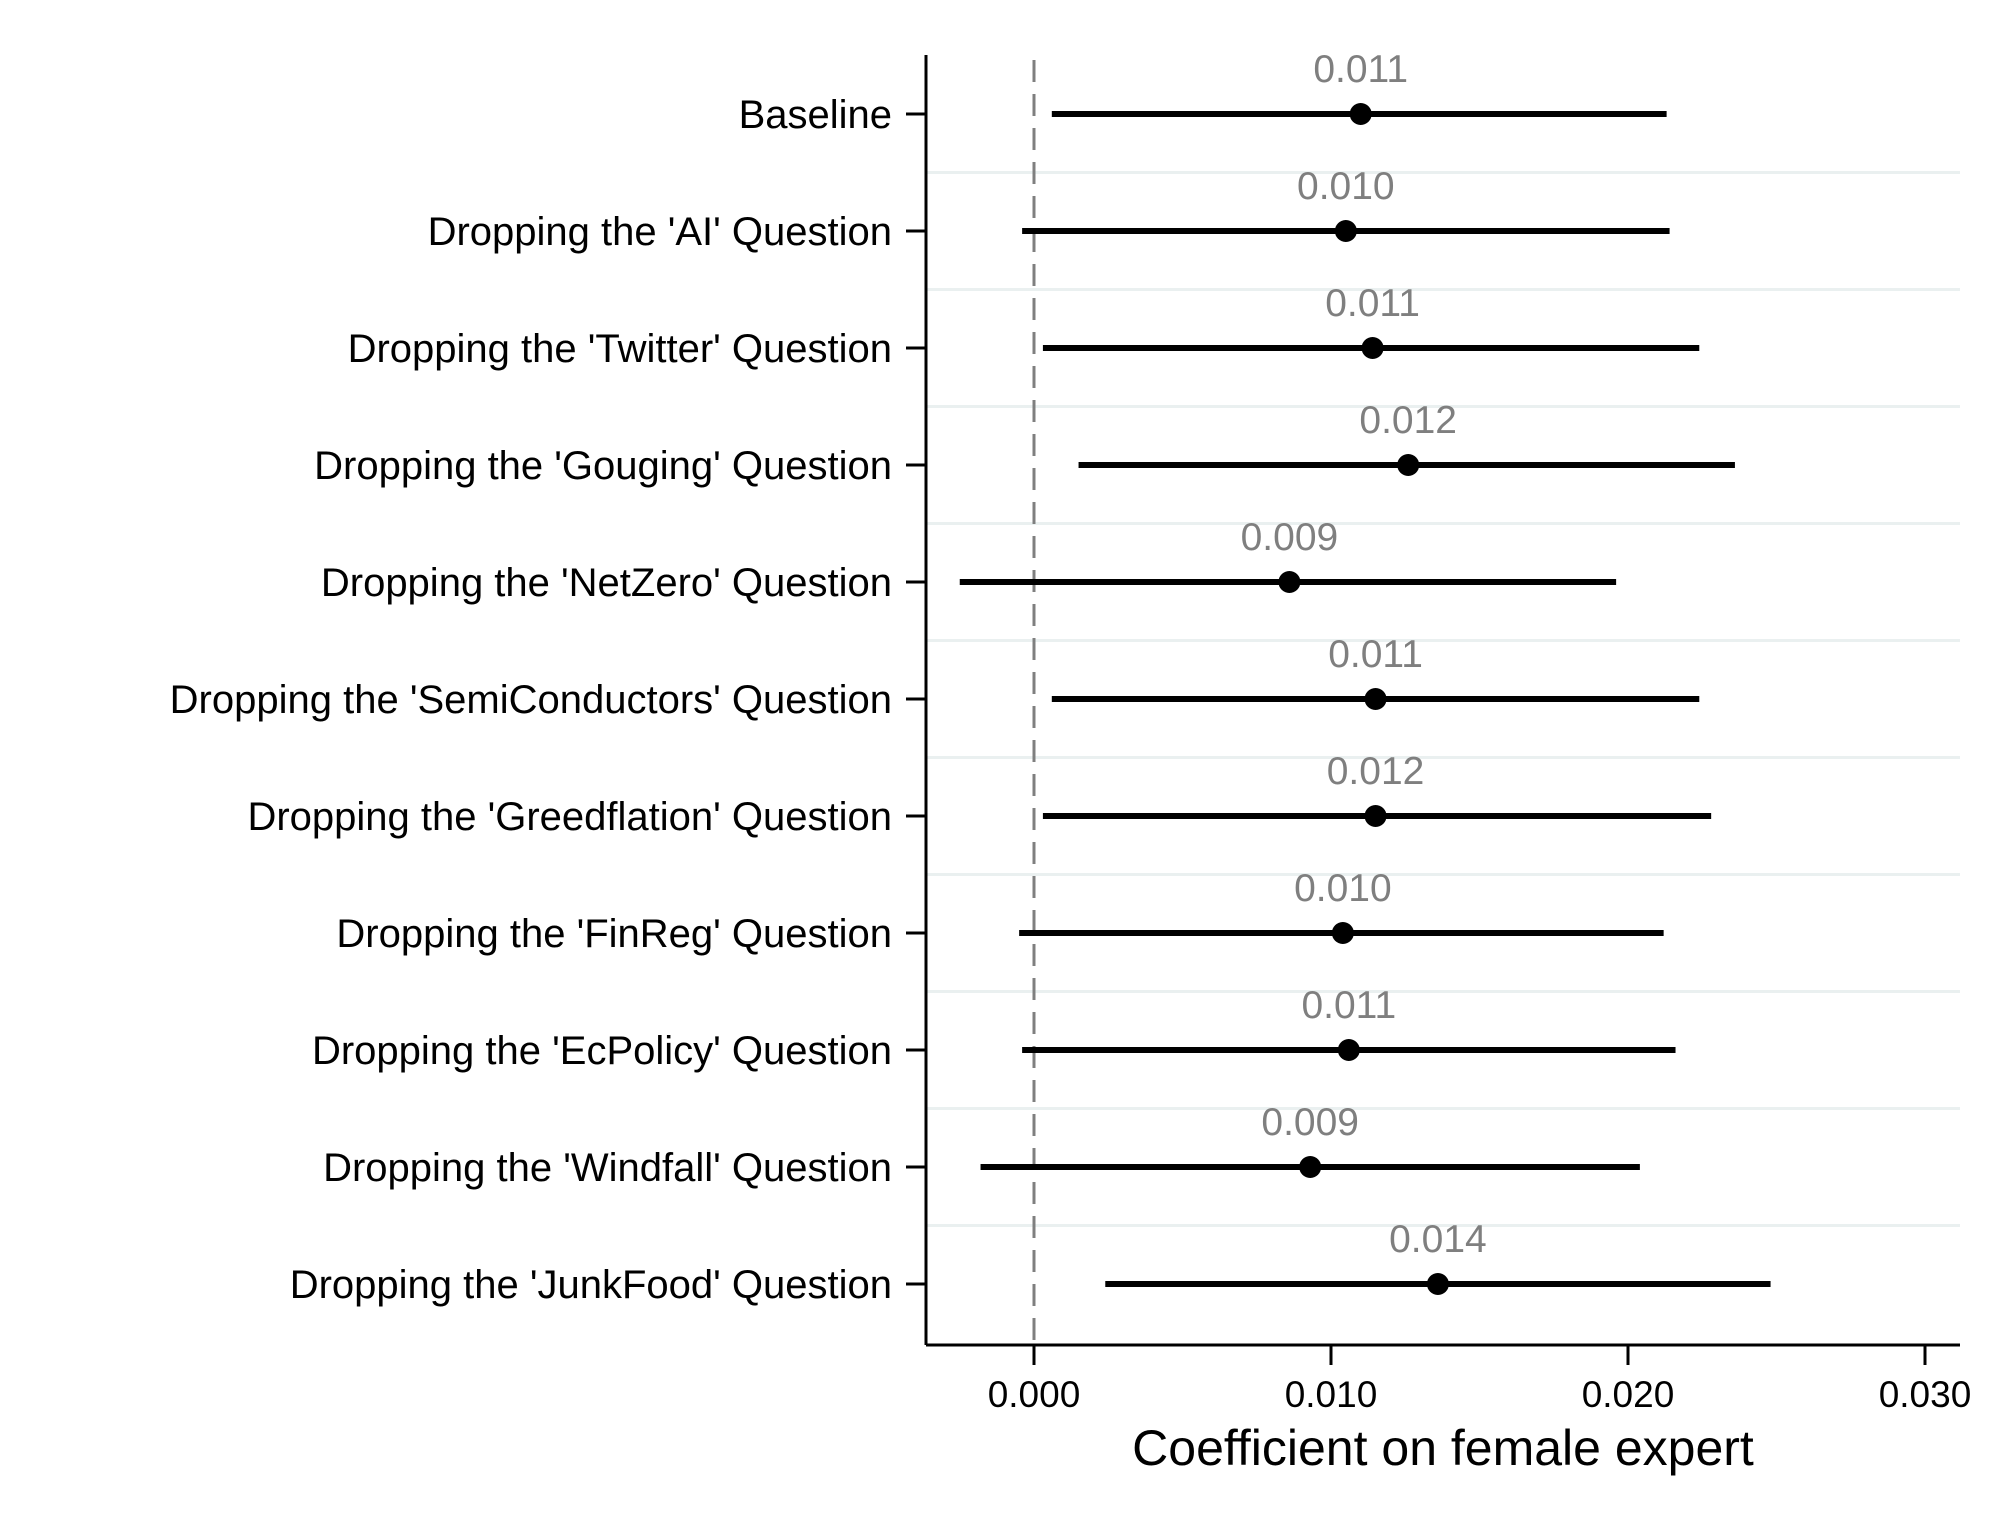 The width and height of the screenshot is (2000, 1532). What do you see at coordinates (1443, 1448) in the screenshot?
I see `x-axis-title: Coefficient on female expert` at bounding box center [1443, 1448].